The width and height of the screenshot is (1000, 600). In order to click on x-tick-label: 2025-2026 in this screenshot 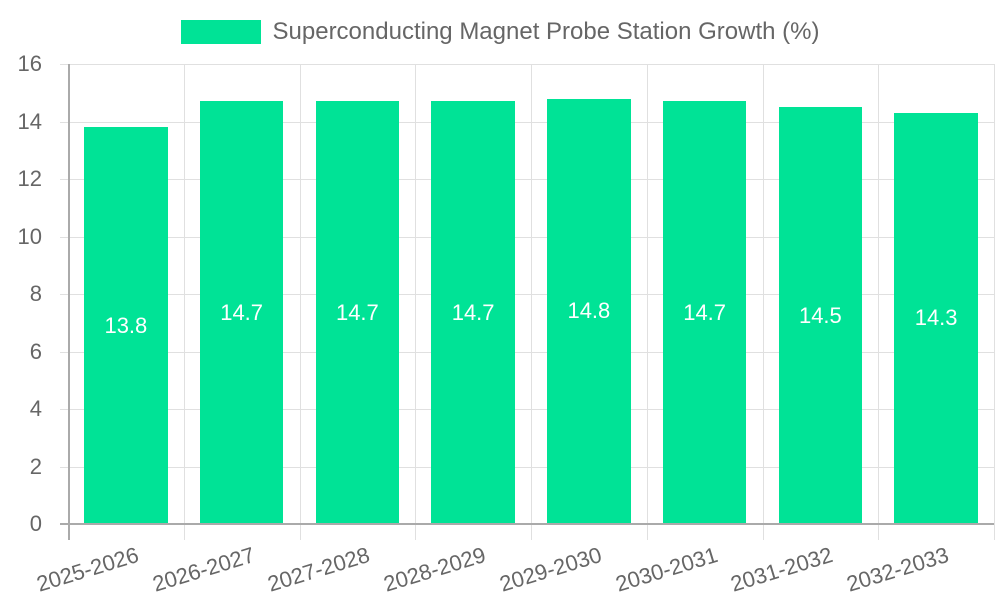, I will do `click(87, 569)`.